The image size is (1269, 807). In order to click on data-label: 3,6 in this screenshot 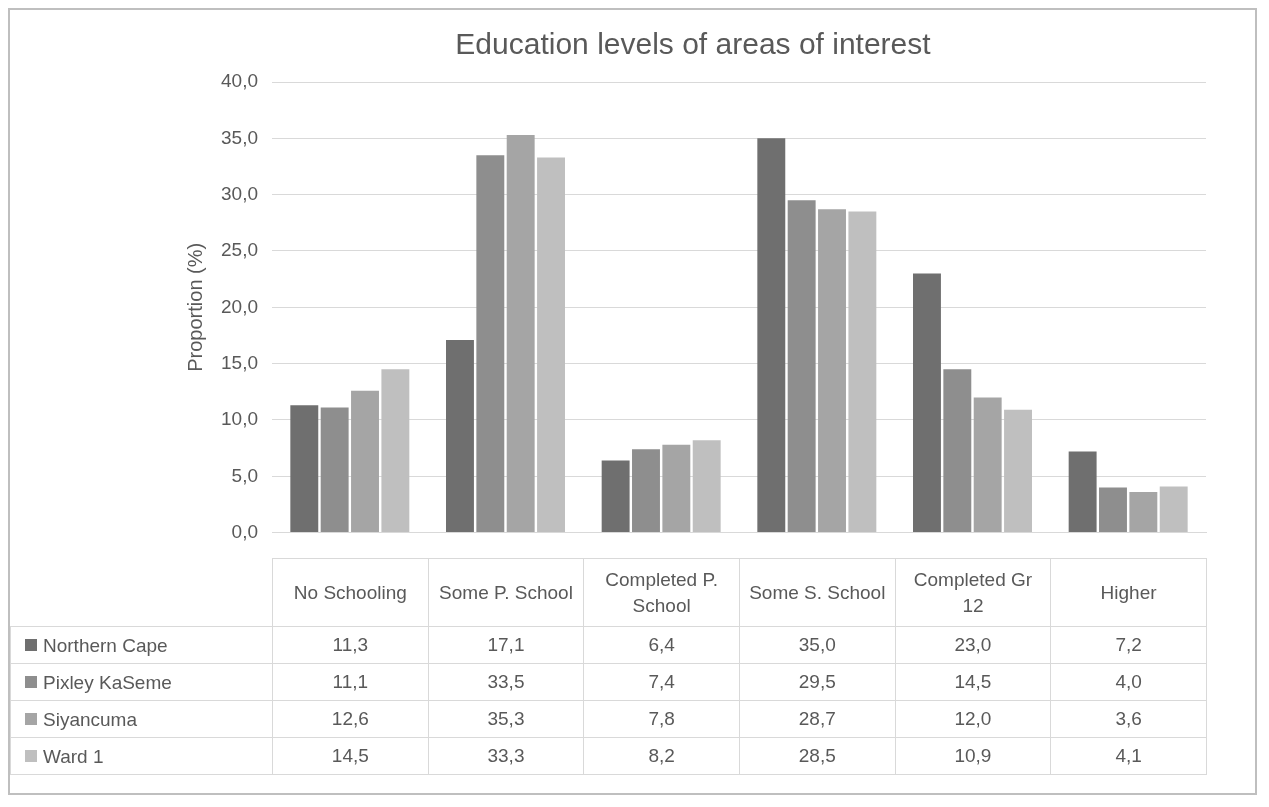, I will do `click(1128, 719)`.